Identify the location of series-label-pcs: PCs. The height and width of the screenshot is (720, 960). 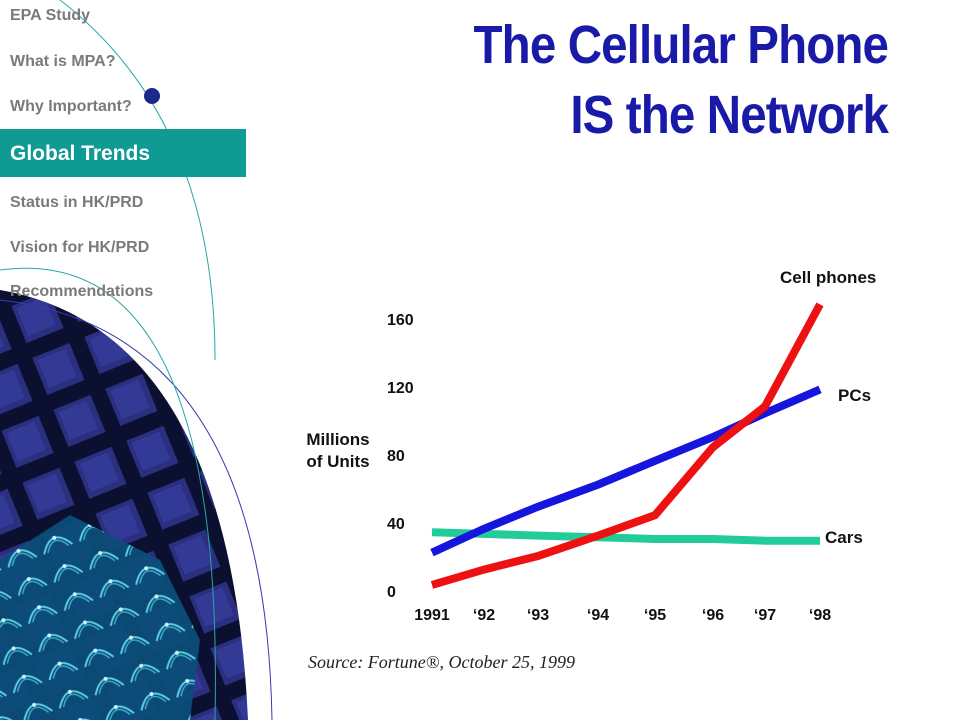
(854, 395).